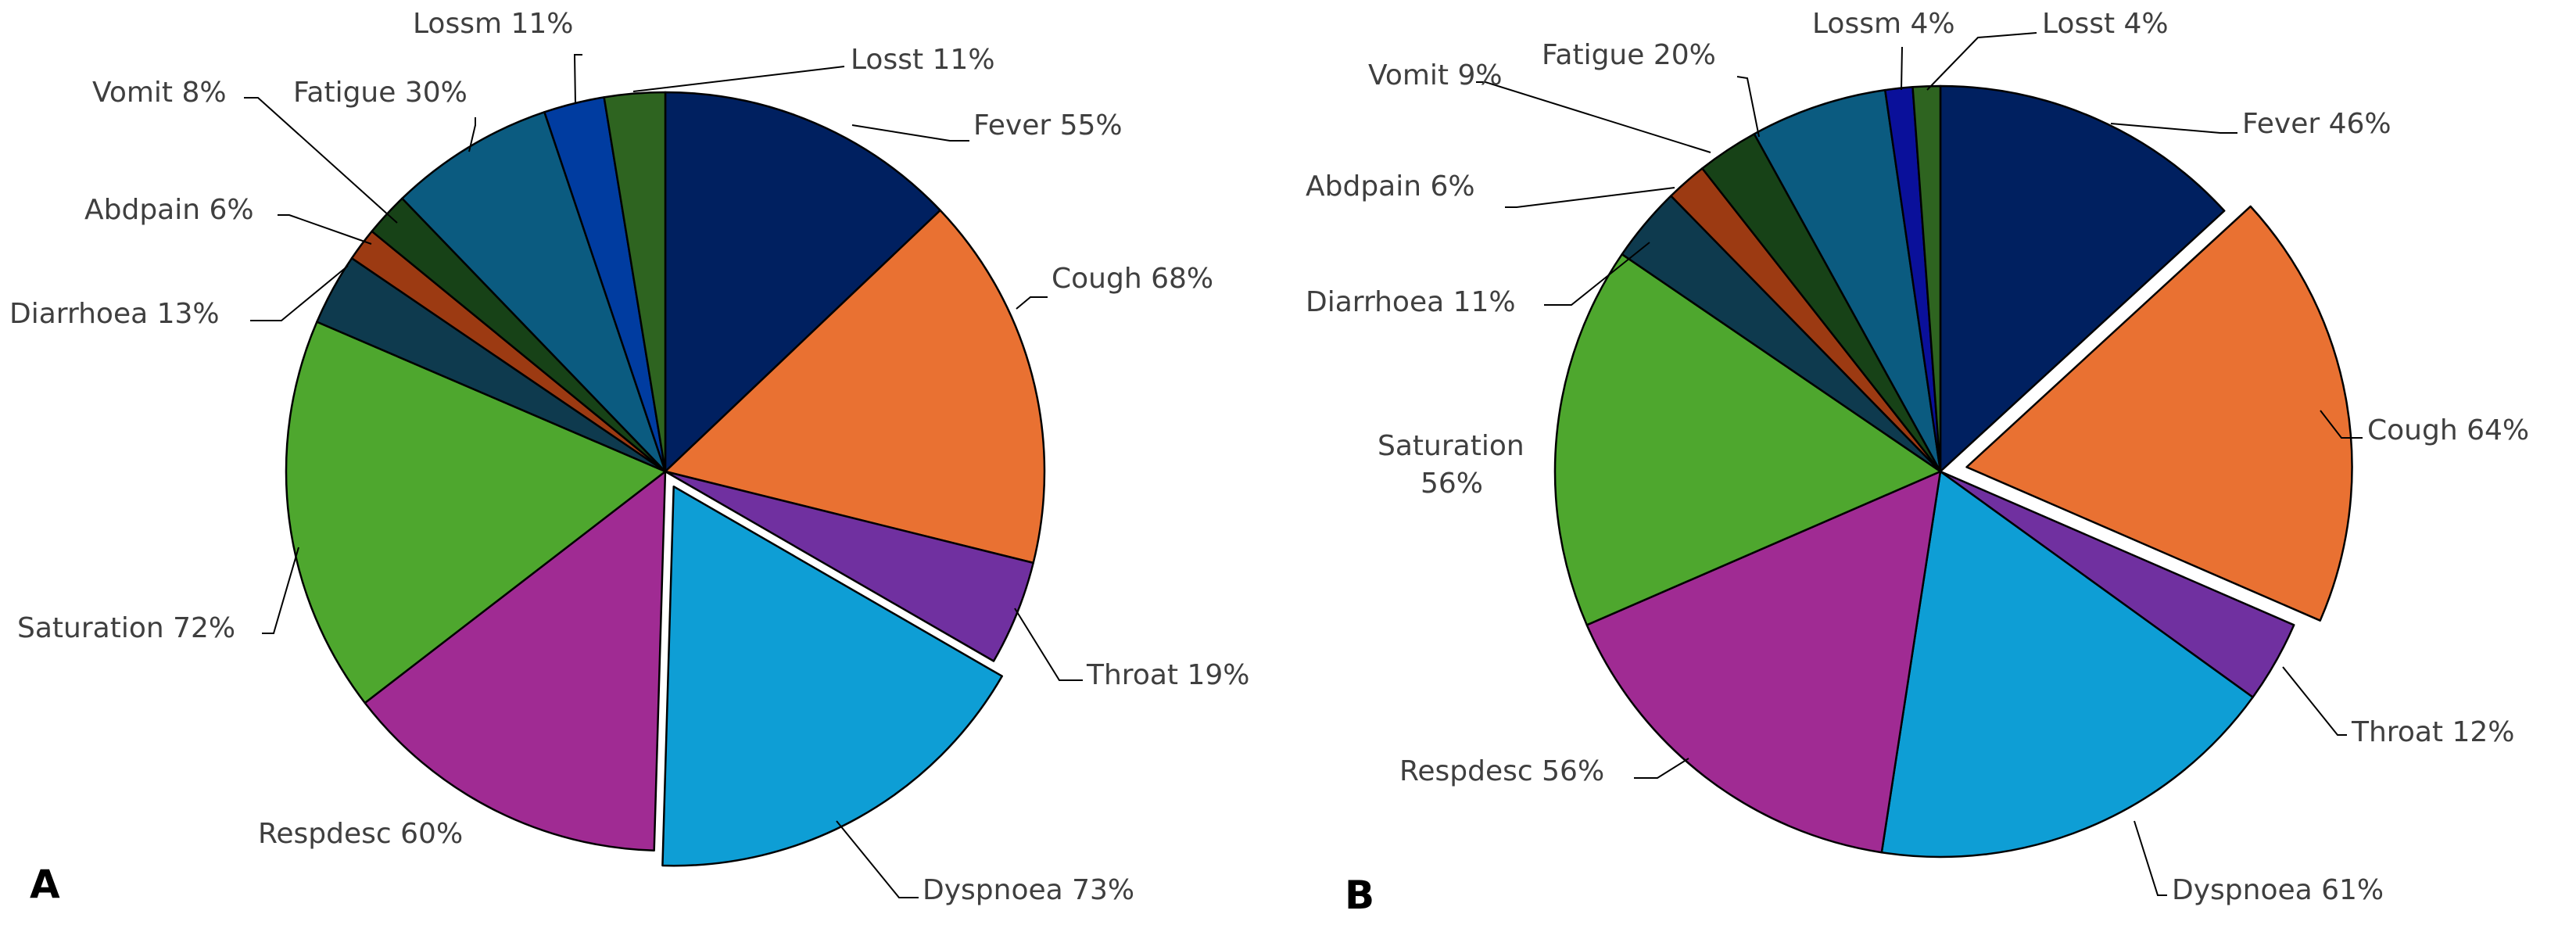 The width and height of the screenshot is (2576, 950). Describe the element at coordinates (1883, 24) in the screenshot. I see `slice-label-lossm: Lossm 4%` at that location.